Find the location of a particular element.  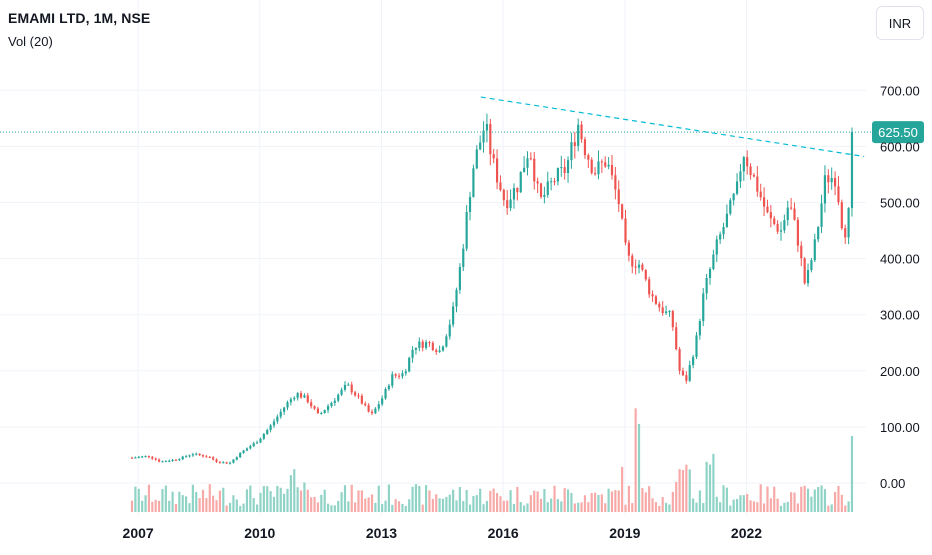

symbol-title: EMAMI LTD, 1M, NSE is located at coordinates (79, 18).